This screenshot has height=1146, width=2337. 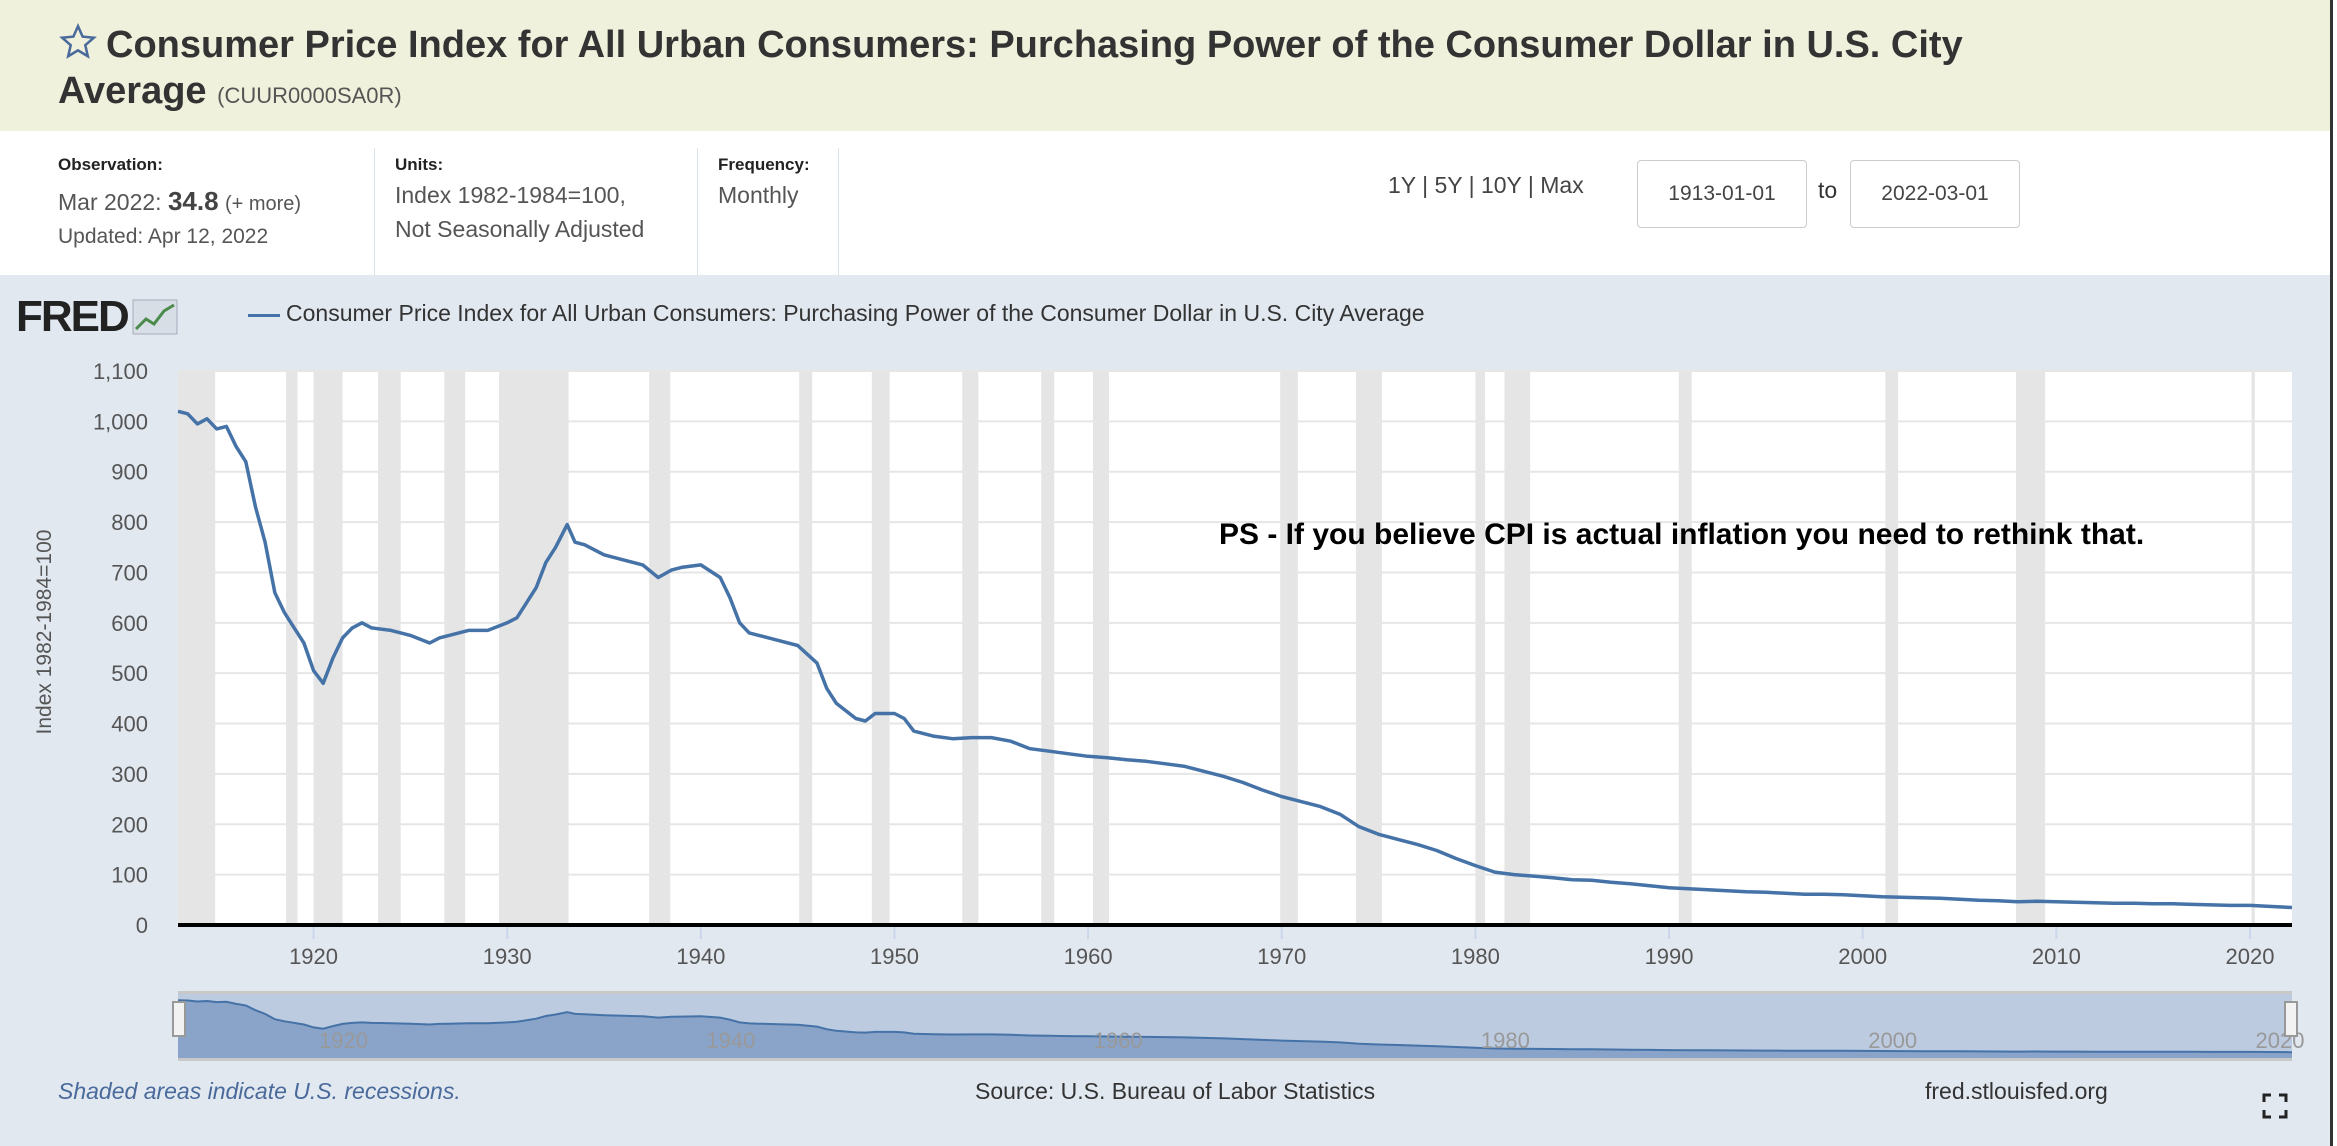 I want to click on y-tick-label: 900, so click(x=129, y=472).